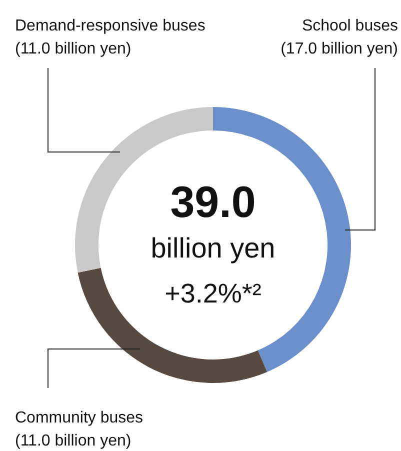 This screenshot has width=401, height=451. Describe the element at coordinates (213, 293) in the screenshot. I see `text: +3.2%*²` at that location.